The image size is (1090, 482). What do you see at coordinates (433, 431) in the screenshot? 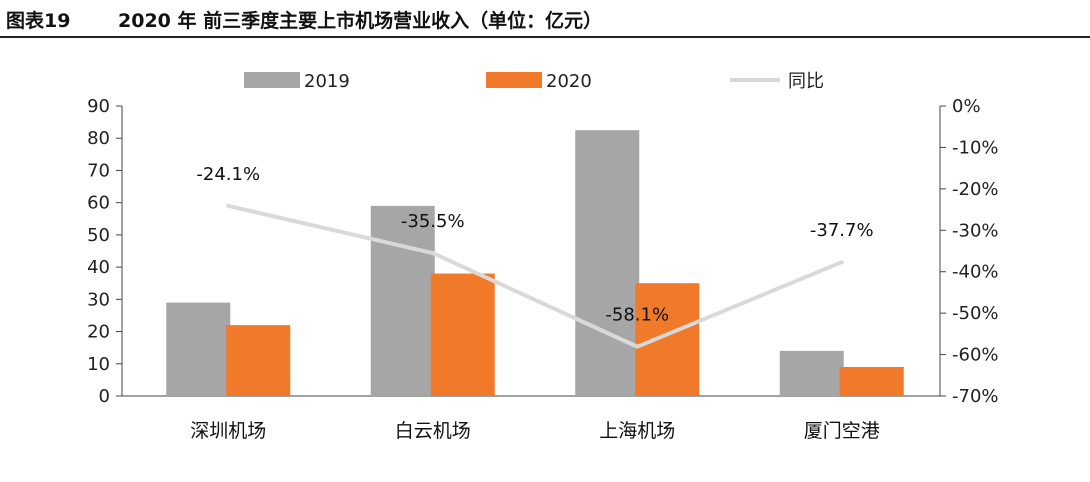
I see `category-label: 白云机场` at bounding box center [433, 431].